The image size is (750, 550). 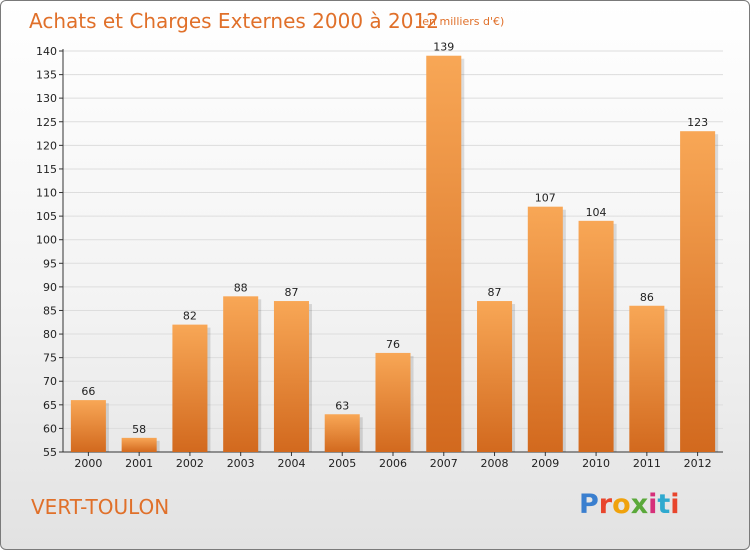 What do you see at coordinates (46, 122) in the screenshot?
I see `y-tick-label: 125` at bounding box center [46, 122].